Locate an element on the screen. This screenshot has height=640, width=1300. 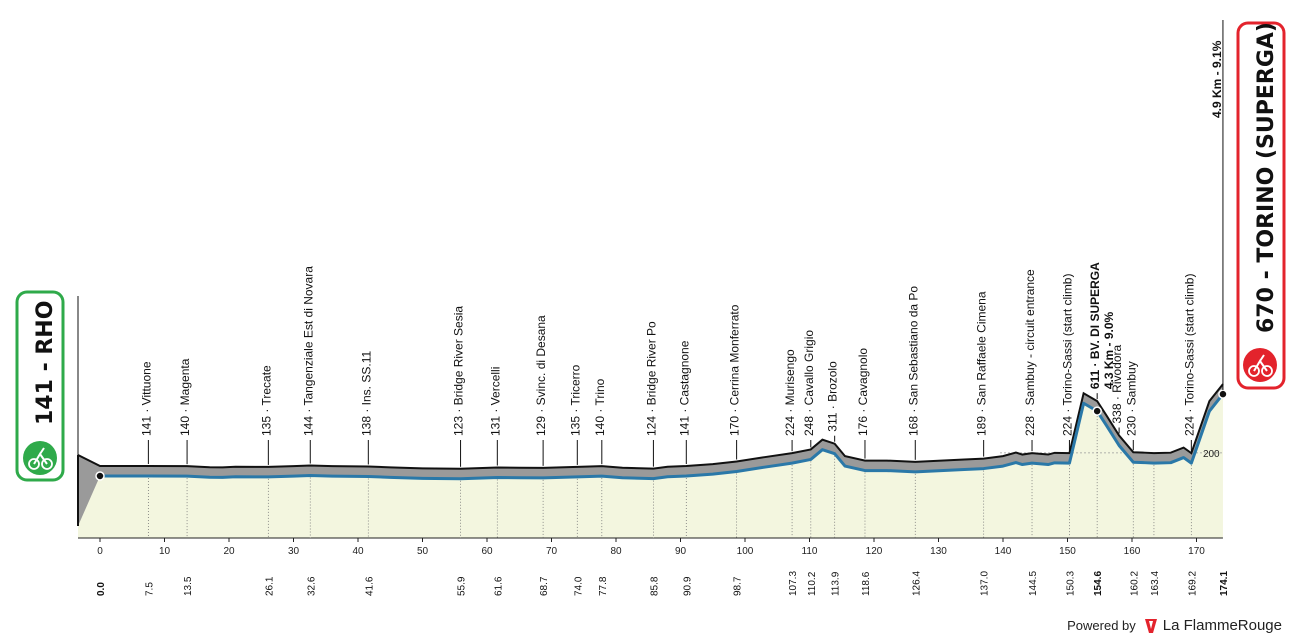
km-marker-label: 126.4 is located at coordinates (916, 583).